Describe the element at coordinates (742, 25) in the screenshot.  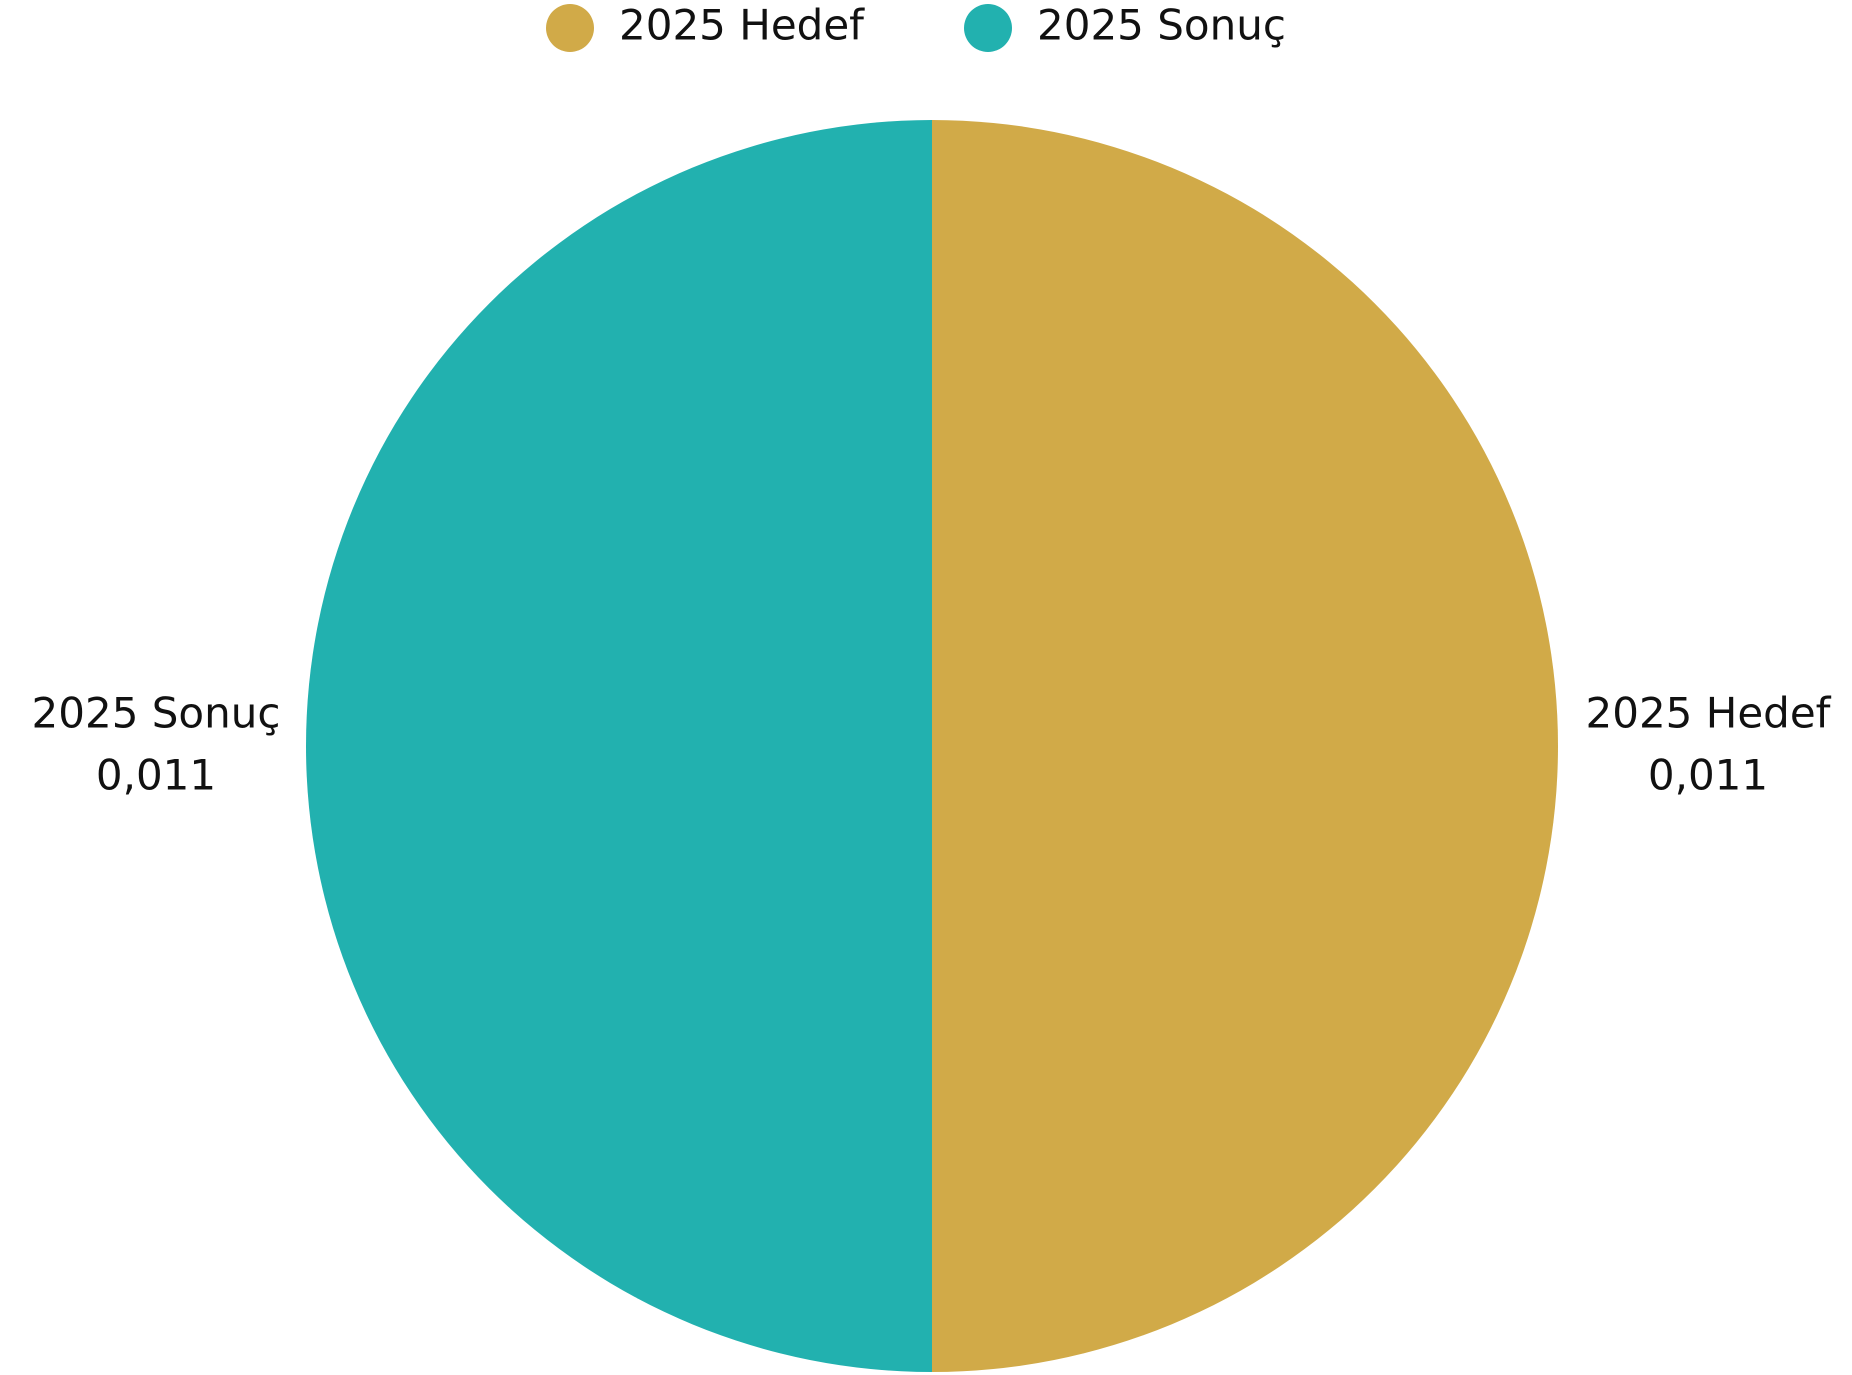
I see `legend-label: 2025 Hedef` at that location.